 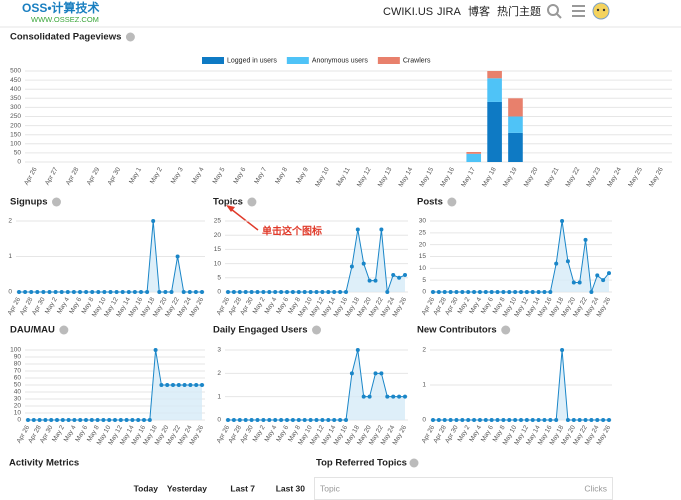 What do you see at coordinates (601, 11) in the screenshot?
I see `avatar` at bounding box center [601, 11].